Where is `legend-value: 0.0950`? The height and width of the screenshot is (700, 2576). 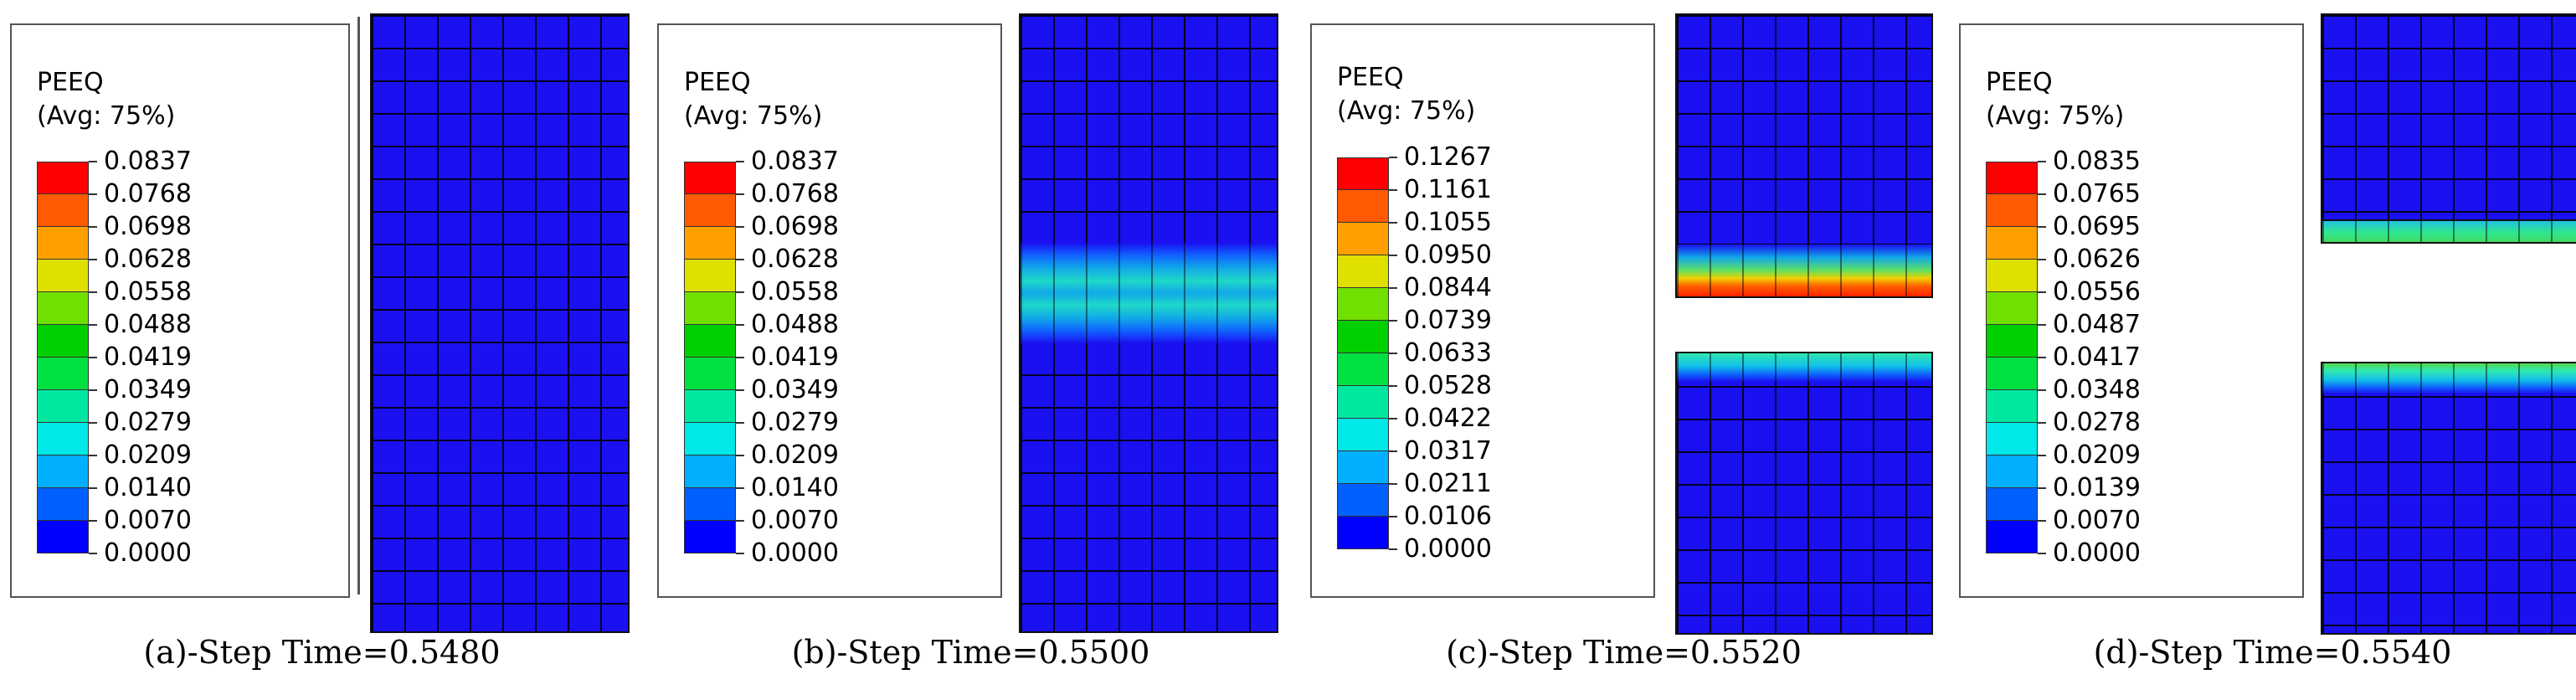
legend-value: 0.0950 is located at coordinates (1448, 255).